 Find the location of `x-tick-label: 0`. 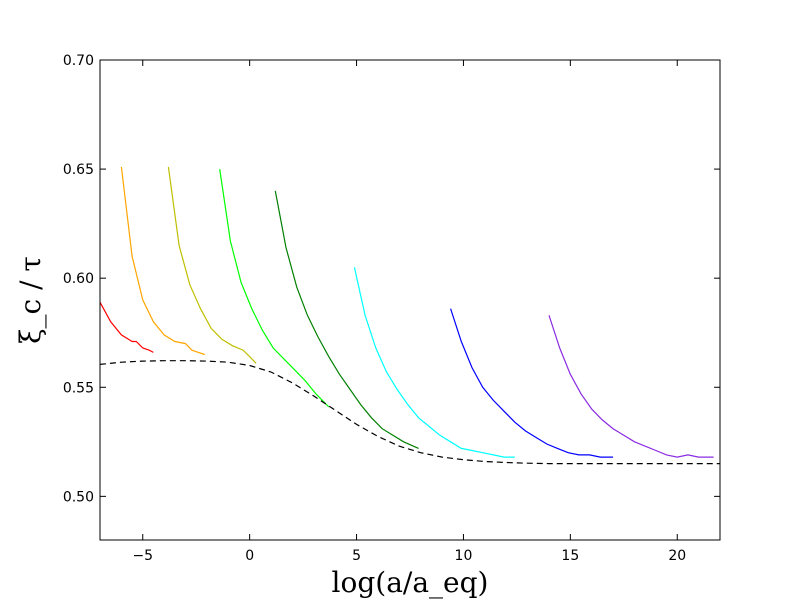

x-tick-label: 0 is located at coordinates (249, 556).